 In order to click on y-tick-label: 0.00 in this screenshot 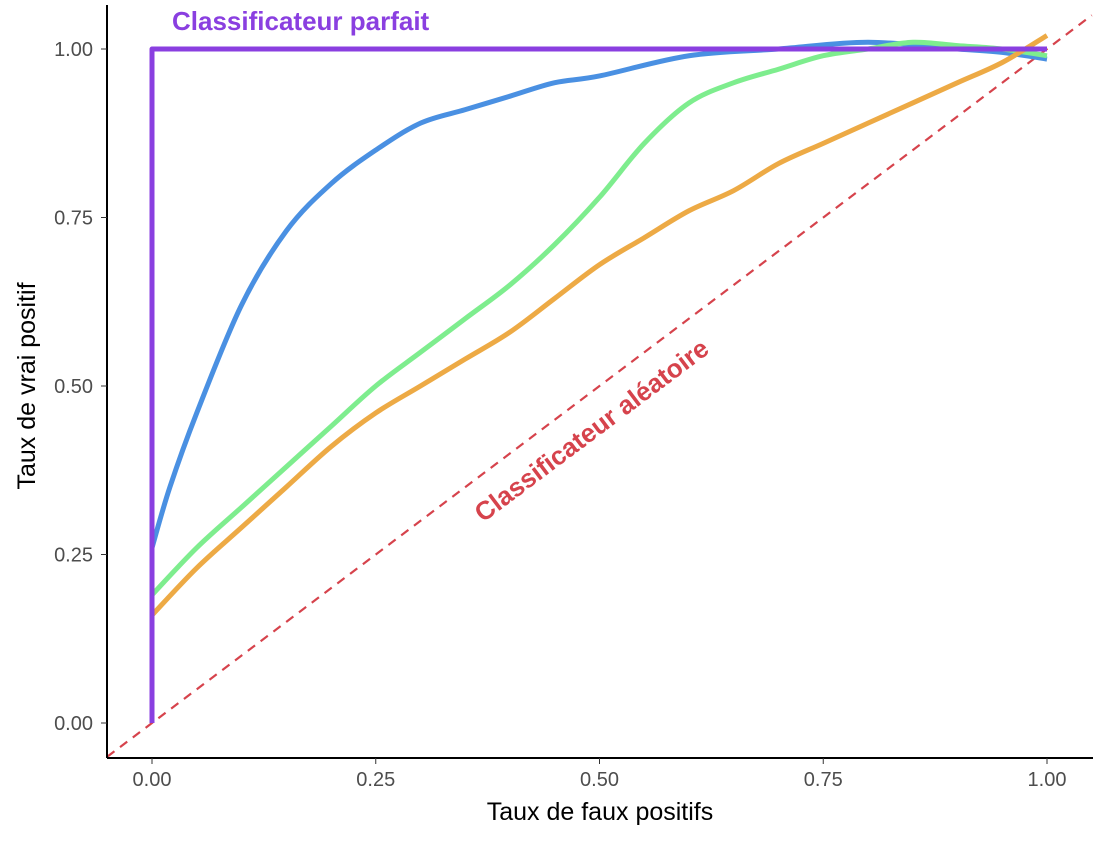, I will do `click(73, 724)`.